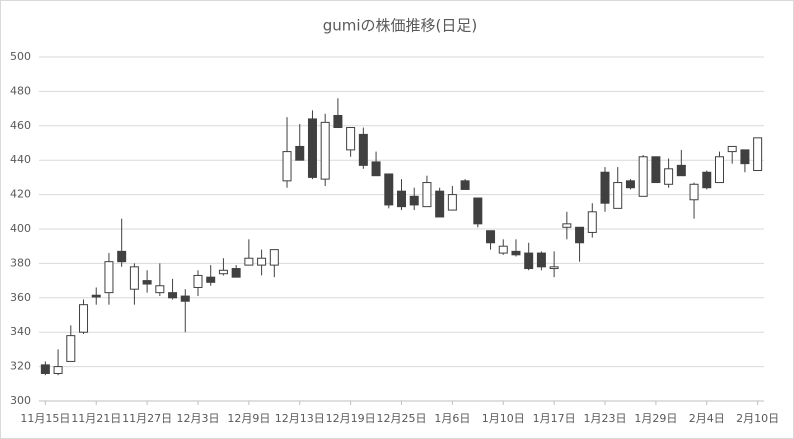 The height and width of the screenshot is (439, 794). Describe the element at coordinates (452, 418) in the screenshot. I see `x-tick-label: 1月6日` at that location.